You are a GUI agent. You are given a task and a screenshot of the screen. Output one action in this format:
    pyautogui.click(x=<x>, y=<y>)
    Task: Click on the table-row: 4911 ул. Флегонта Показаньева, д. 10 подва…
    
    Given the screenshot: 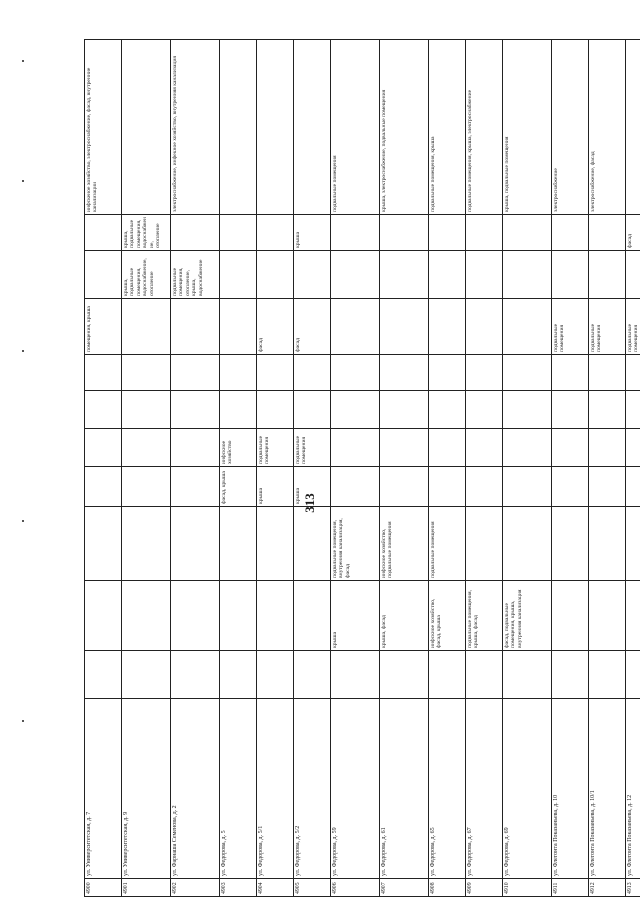 What is the action you would take?
    pyautogui.click(x=570, y=468)
    